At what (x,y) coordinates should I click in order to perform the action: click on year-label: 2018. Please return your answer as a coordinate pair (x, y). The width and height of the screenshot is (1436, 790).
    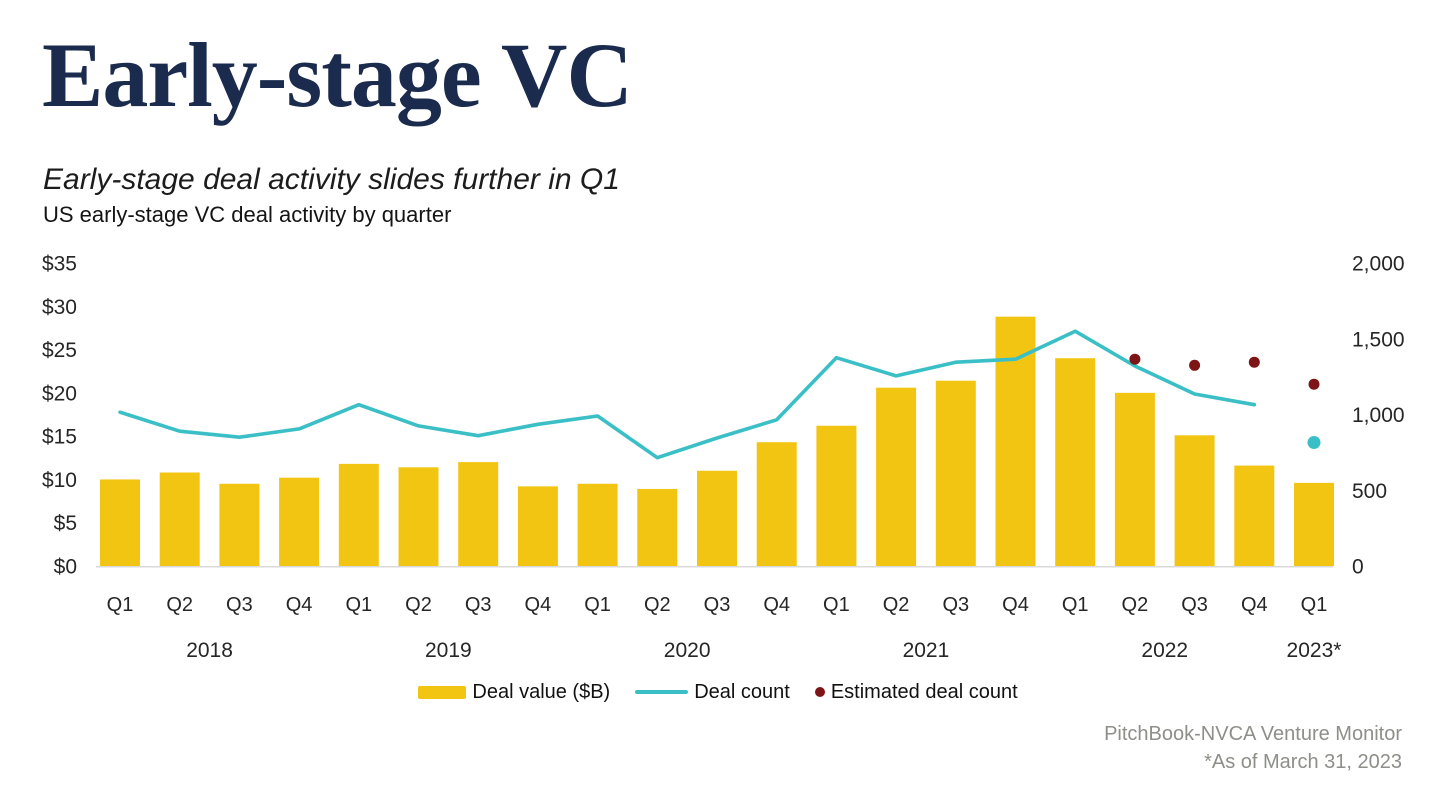
    Looking at the image, I should click on (209, 650).